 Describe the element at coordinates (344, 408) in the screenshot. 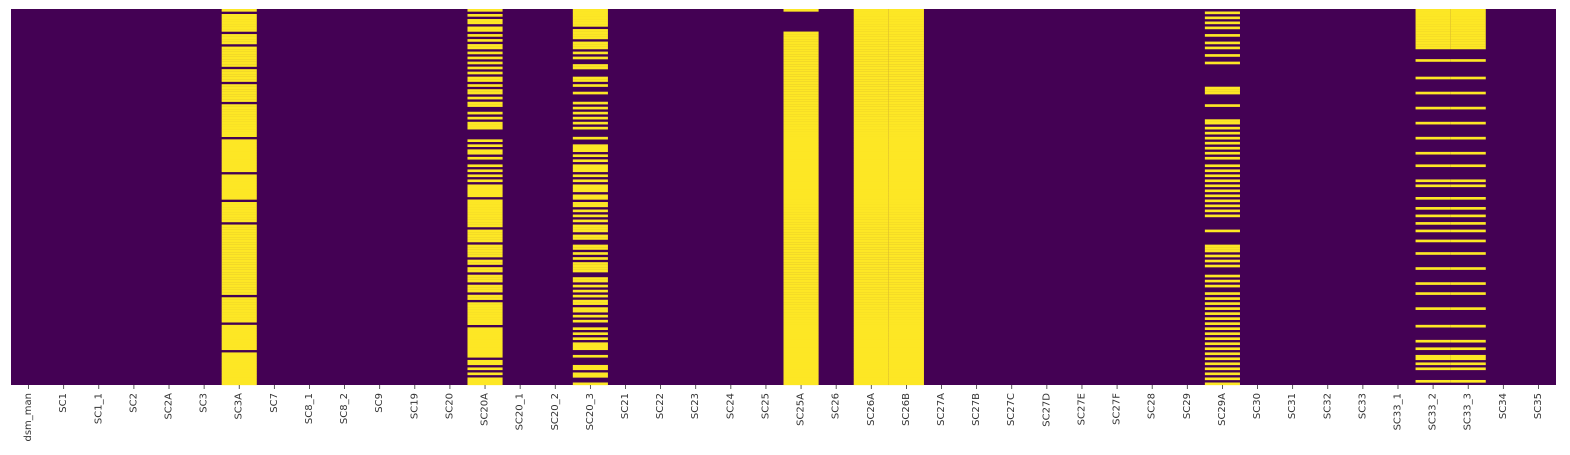

I see `x-tick-label-sc8_2: SC8_2` at that location.